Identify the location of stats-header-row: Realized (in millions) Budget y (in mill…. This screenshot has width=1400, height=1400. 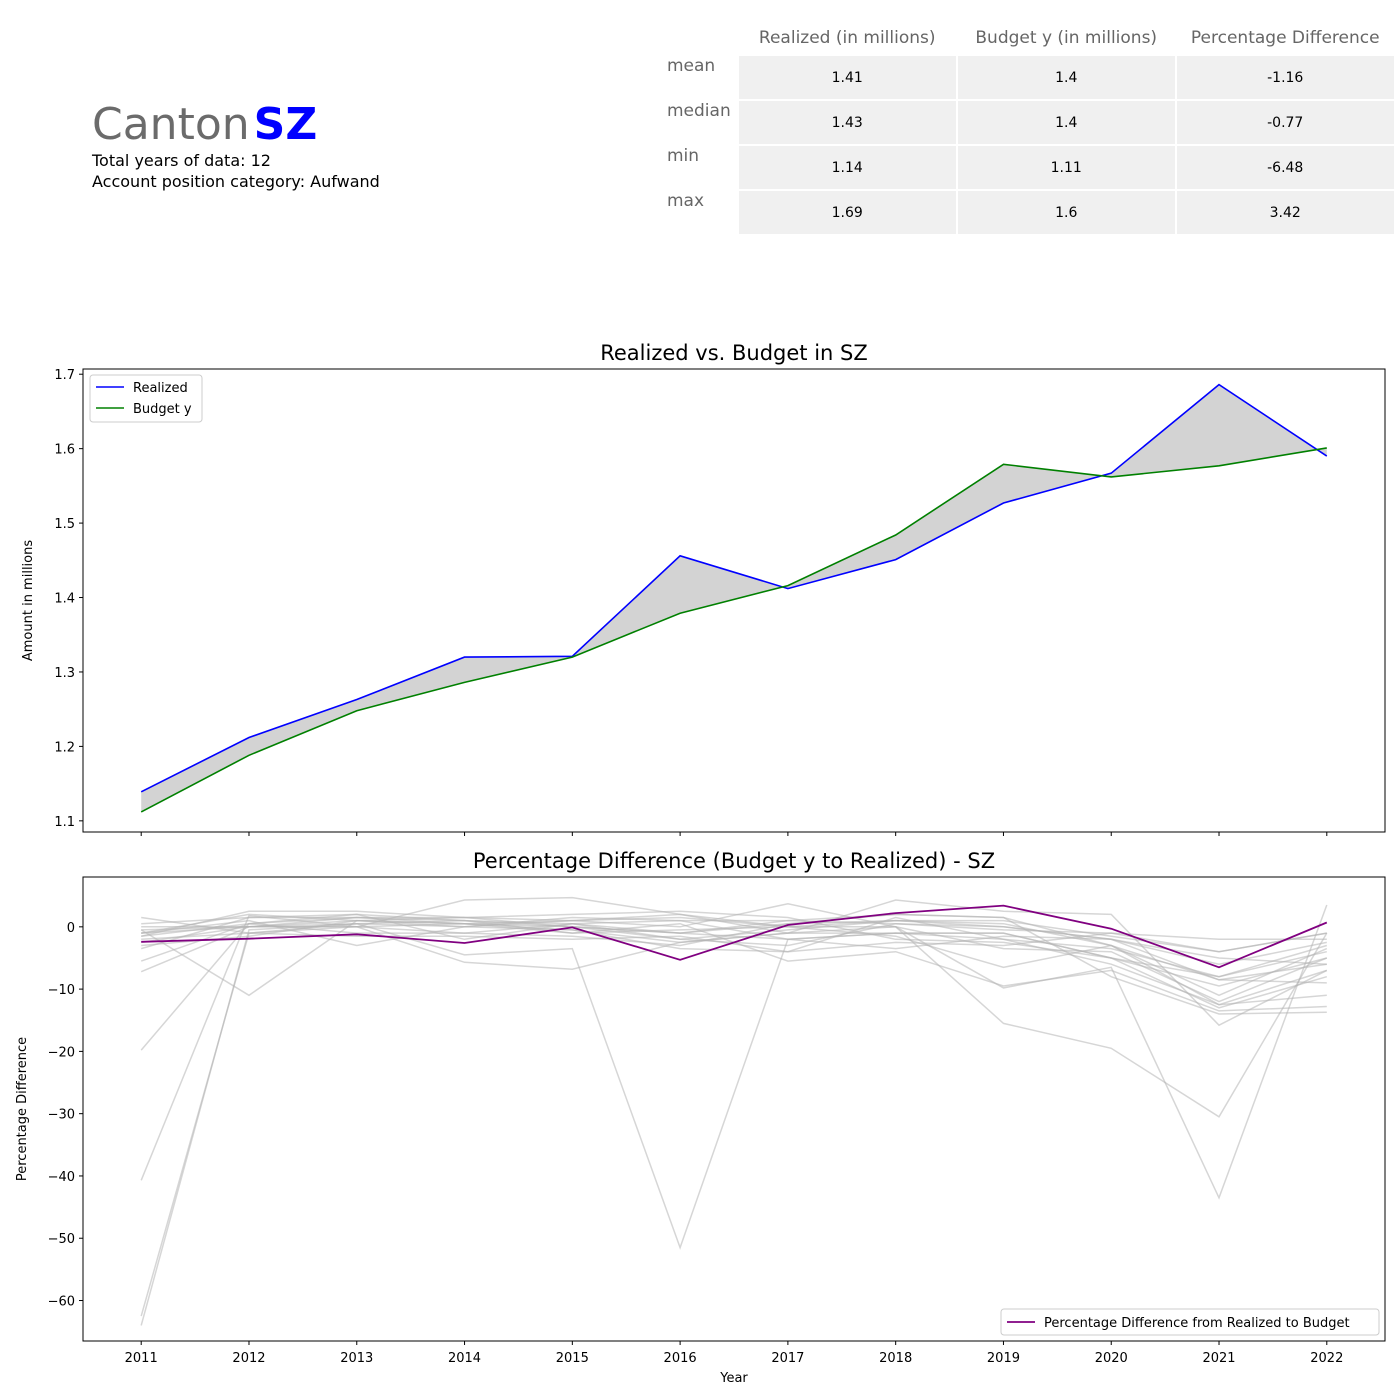
(1028, 38).